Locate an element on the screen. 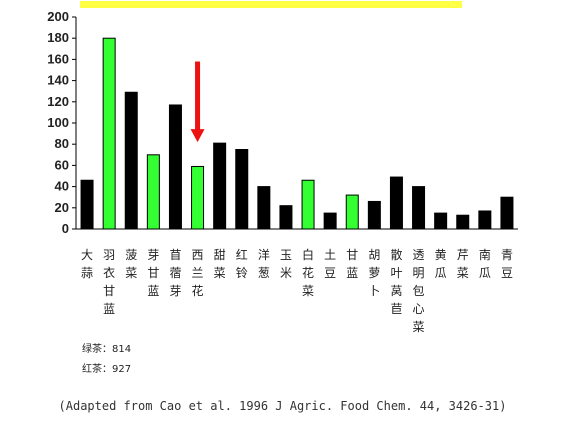 Image resolution: width=565 pixels, height=428 pixels. x-tick-label: 大蒜 is located at coordinates (87, 264).